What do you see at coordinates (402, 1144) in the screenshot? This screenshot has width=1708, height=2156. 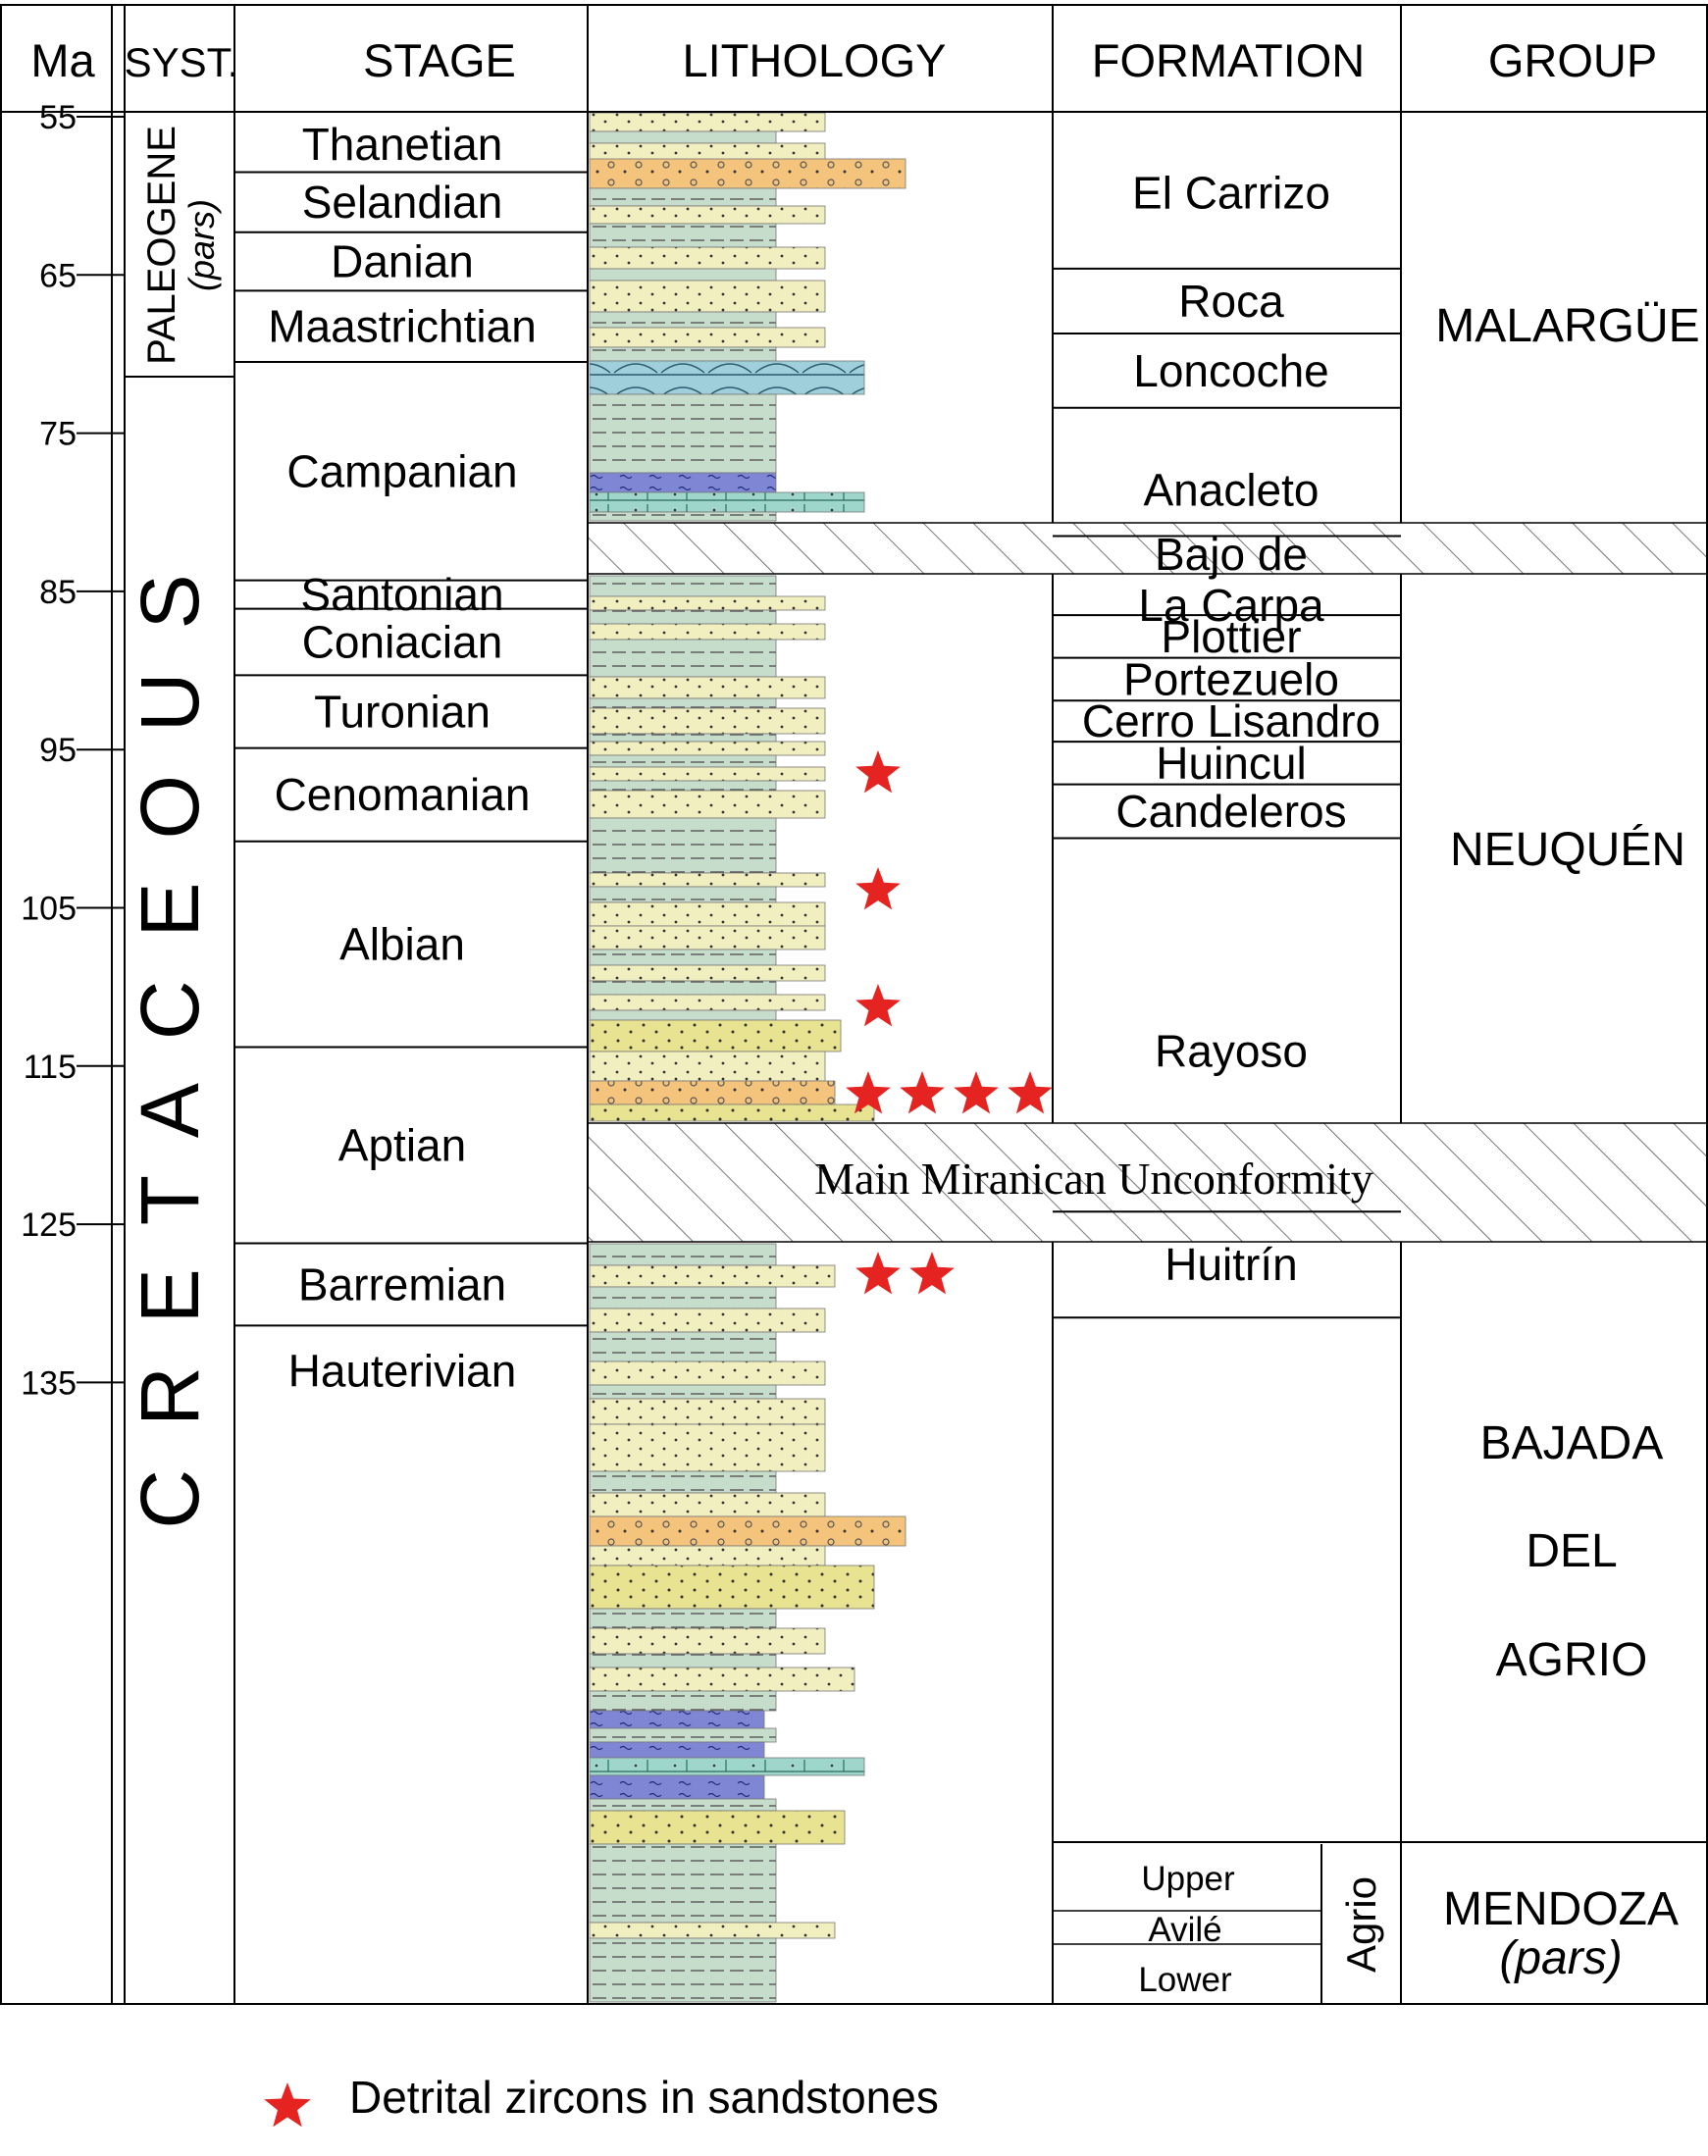 I see `stage-aptian: Aptian` at bounding box center [402, 1144].